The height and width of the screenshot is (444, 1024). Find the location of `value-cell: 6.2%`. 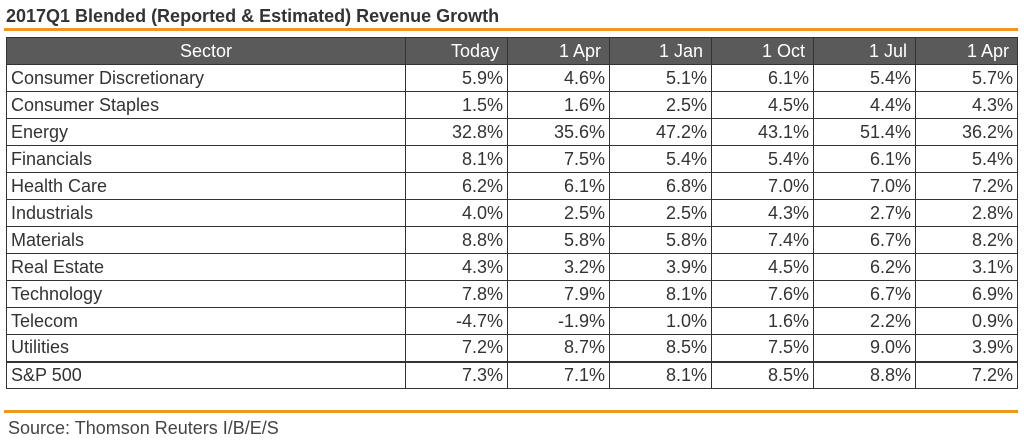

value-cell: 6.2% is located at coordinates (864, 267).